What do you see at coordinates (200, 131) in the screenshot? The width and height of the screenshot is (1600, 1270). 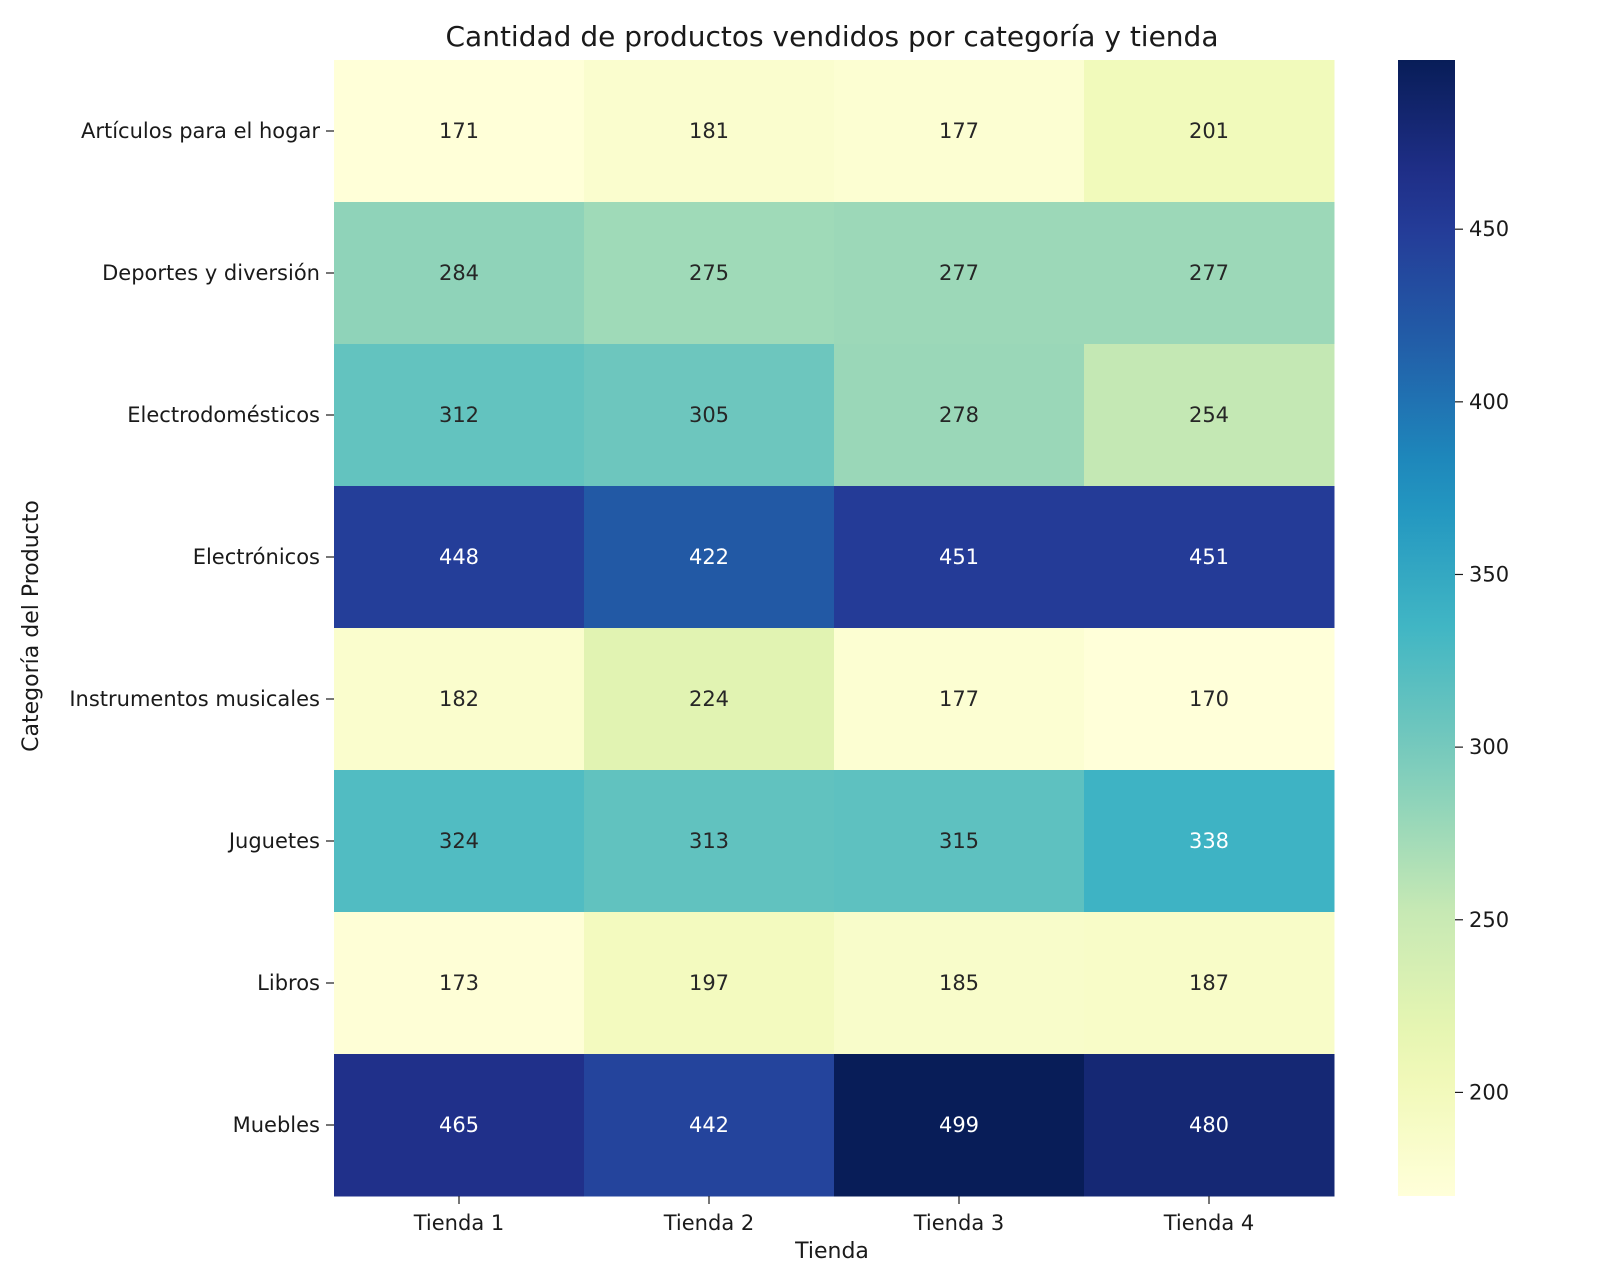 I see `y-tick-label: Artículos para el hogar` at bounding box center [200, 131].